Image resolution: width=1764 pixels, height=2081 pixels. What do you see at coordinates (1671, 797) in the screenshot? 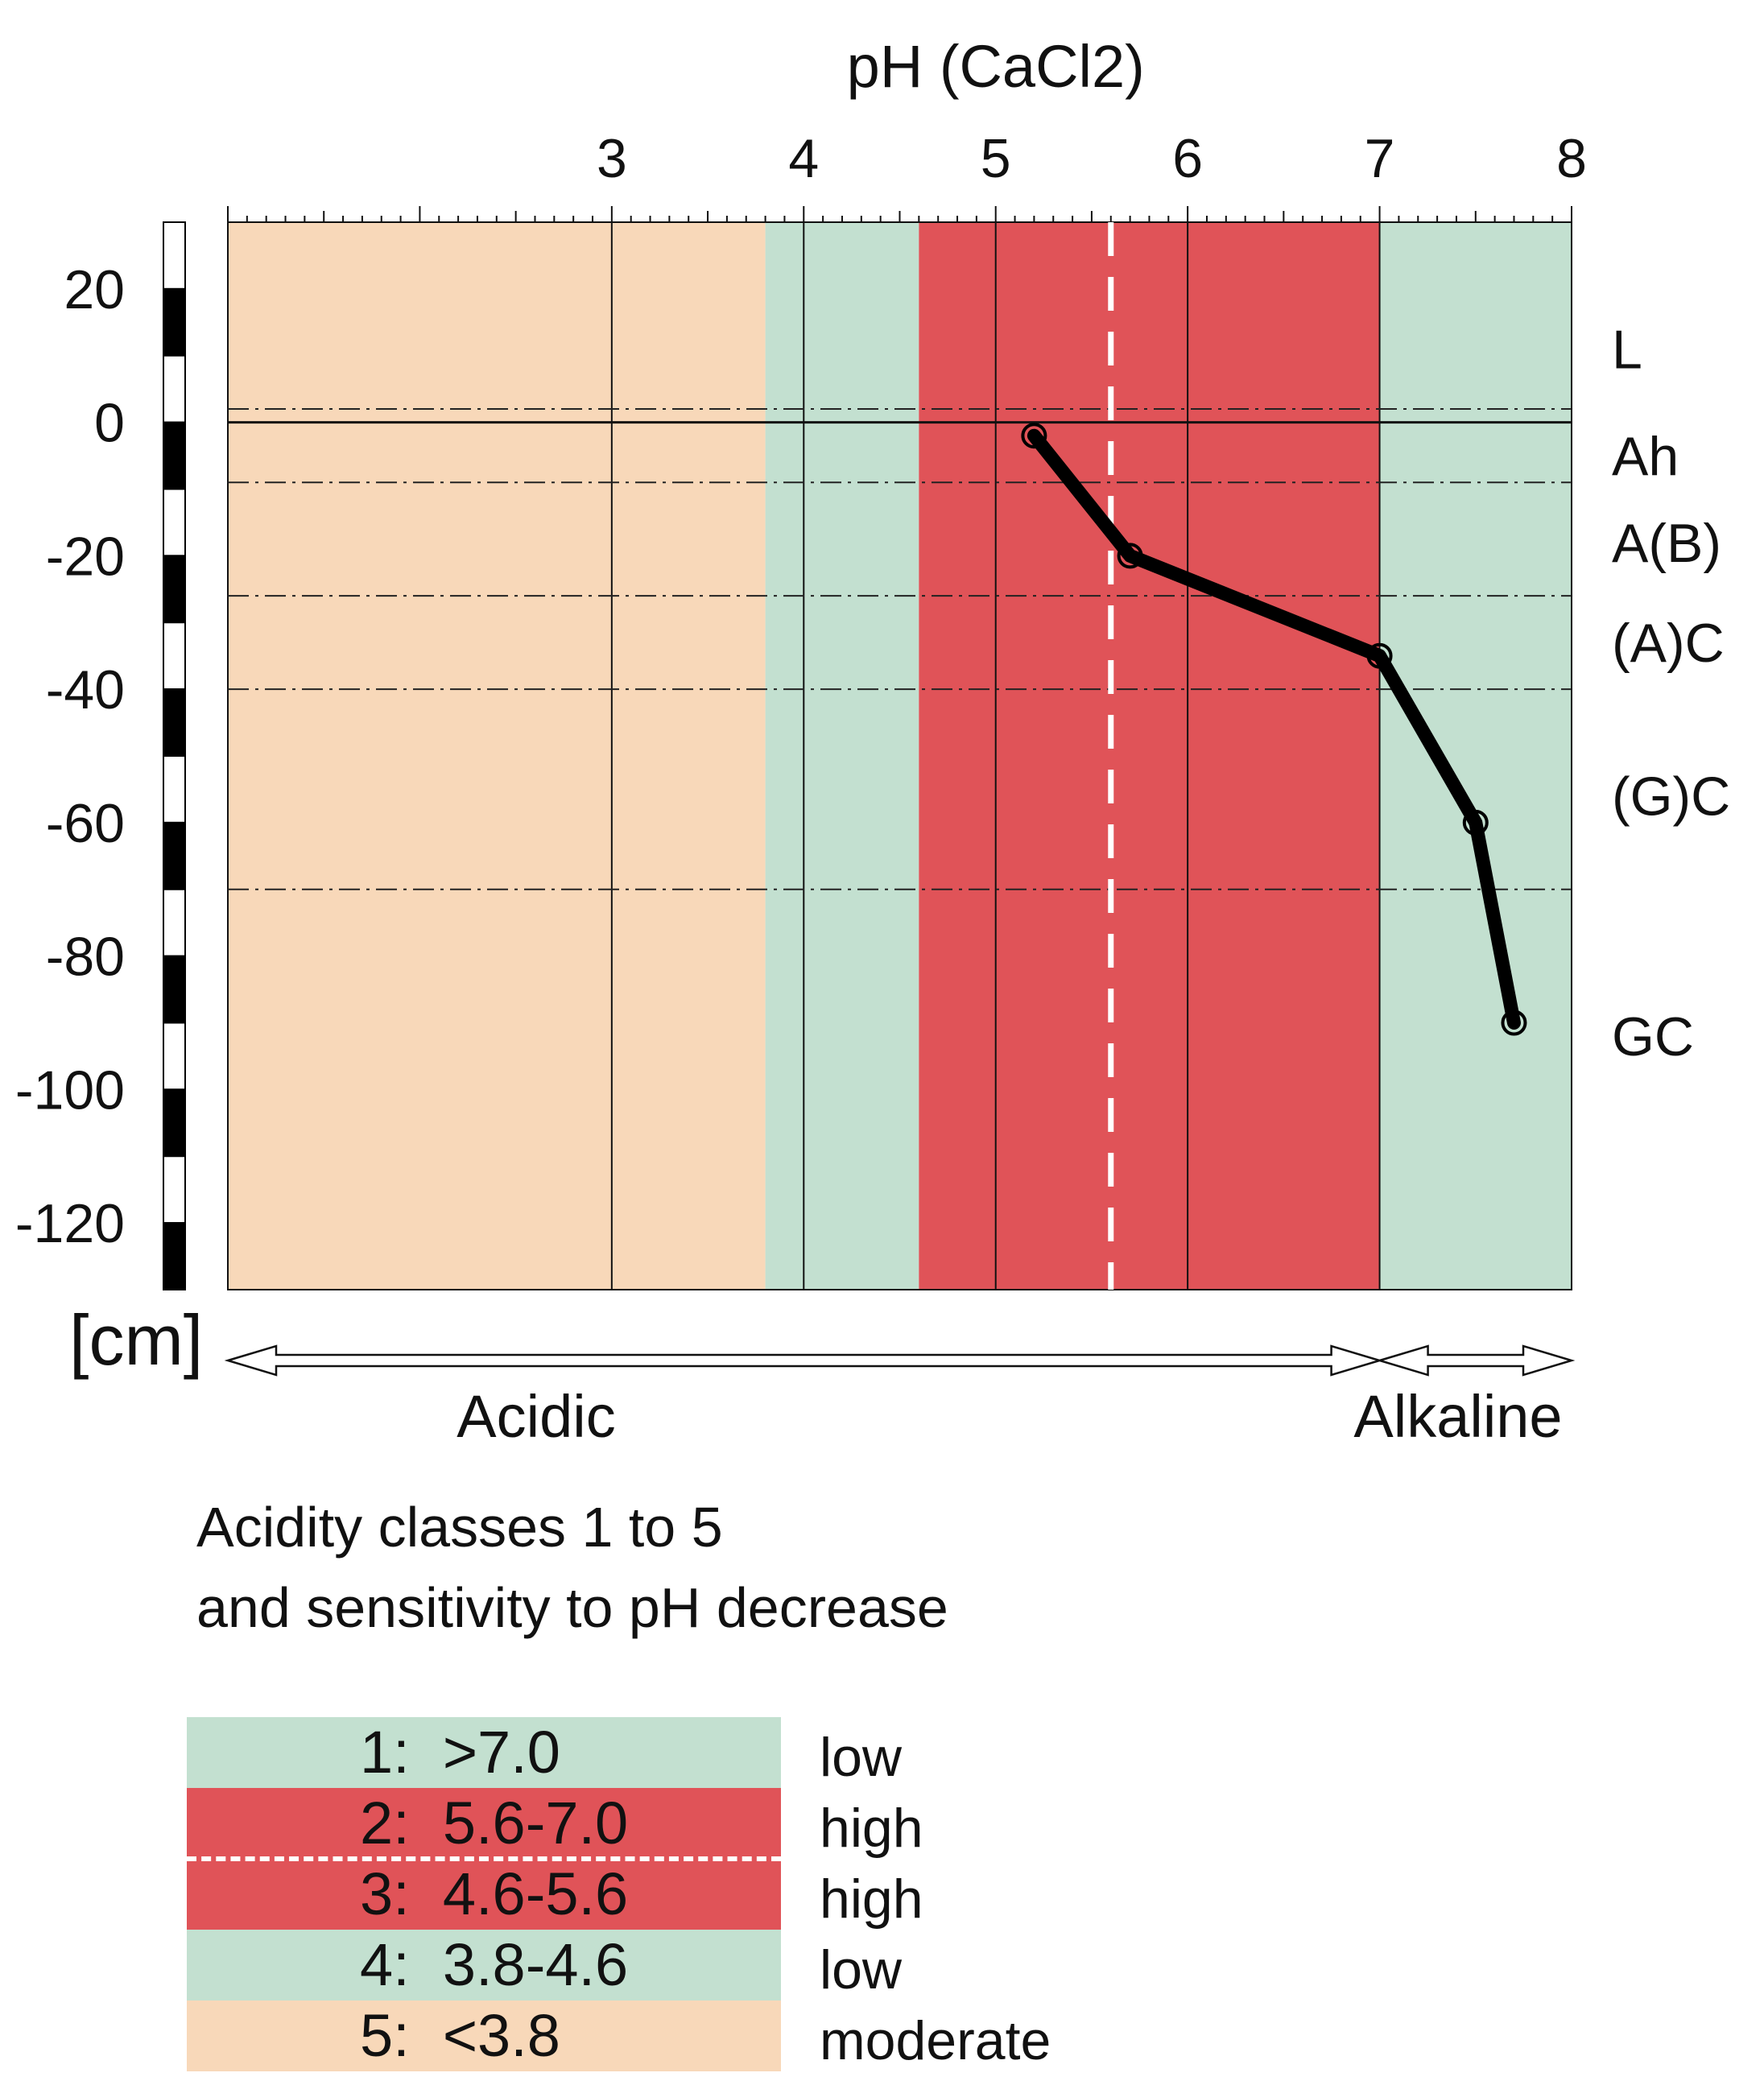
I see `horizon-label-(G)C: (G)C` at bounding box center [1671, 797].